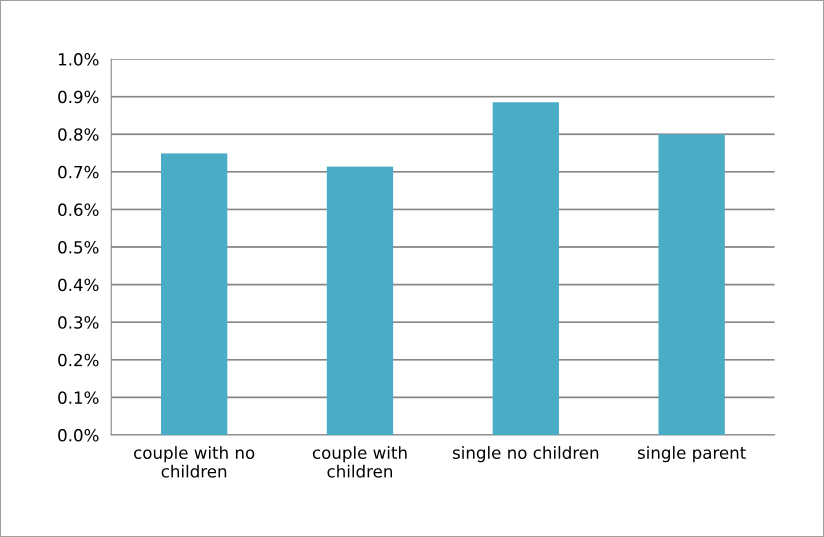  Describe the element at coordinates (78, 134) in the screenshot. I see `y-tick-label: 0.8%` at that location.